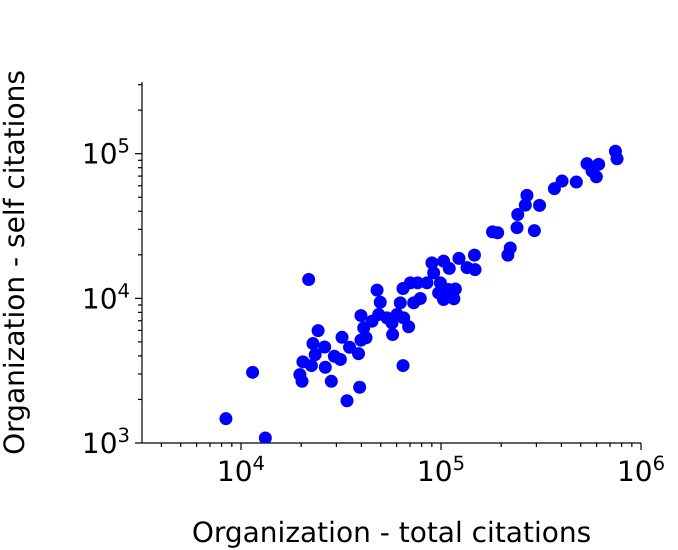  Describe the element at coordinates (106, 152) in the screenshot. I see `y-tick-label: 10$^{5}$` at that location.